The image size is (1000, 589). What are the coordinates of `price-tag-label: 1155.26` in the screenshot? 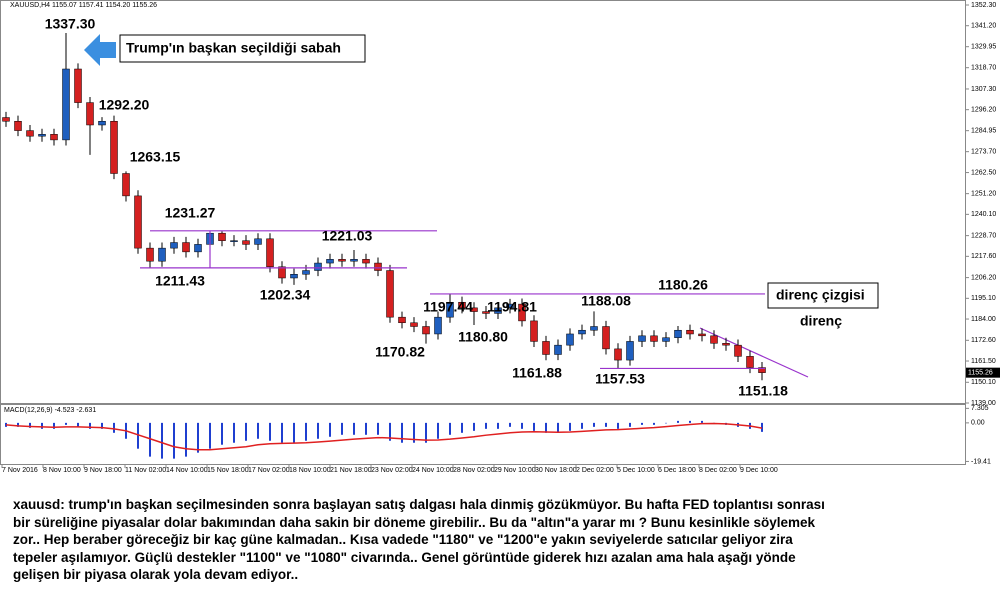 It's located at (980, 373).